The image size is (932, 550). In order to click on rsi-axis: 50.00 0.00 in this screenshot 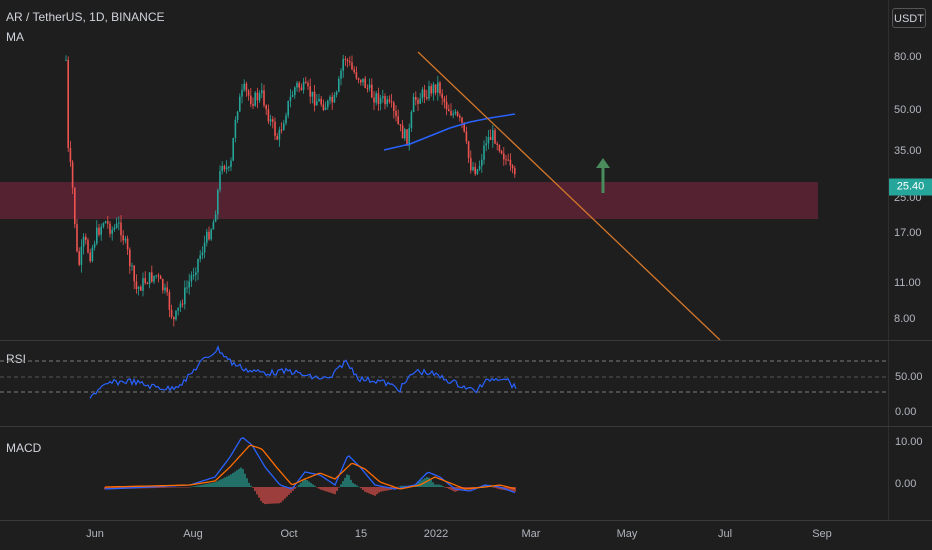, I will do `click(910, 383)`.